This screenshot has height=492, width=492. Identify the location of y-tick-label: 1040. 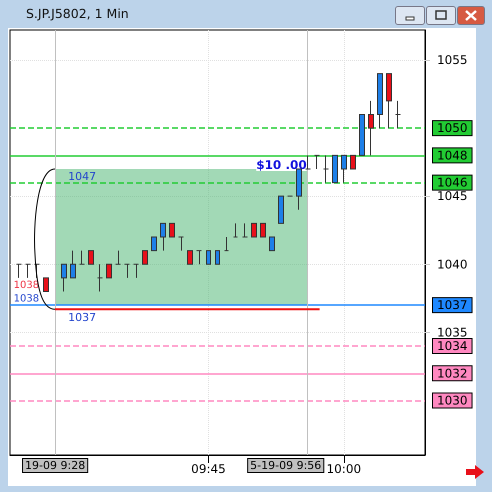
(452, 264).